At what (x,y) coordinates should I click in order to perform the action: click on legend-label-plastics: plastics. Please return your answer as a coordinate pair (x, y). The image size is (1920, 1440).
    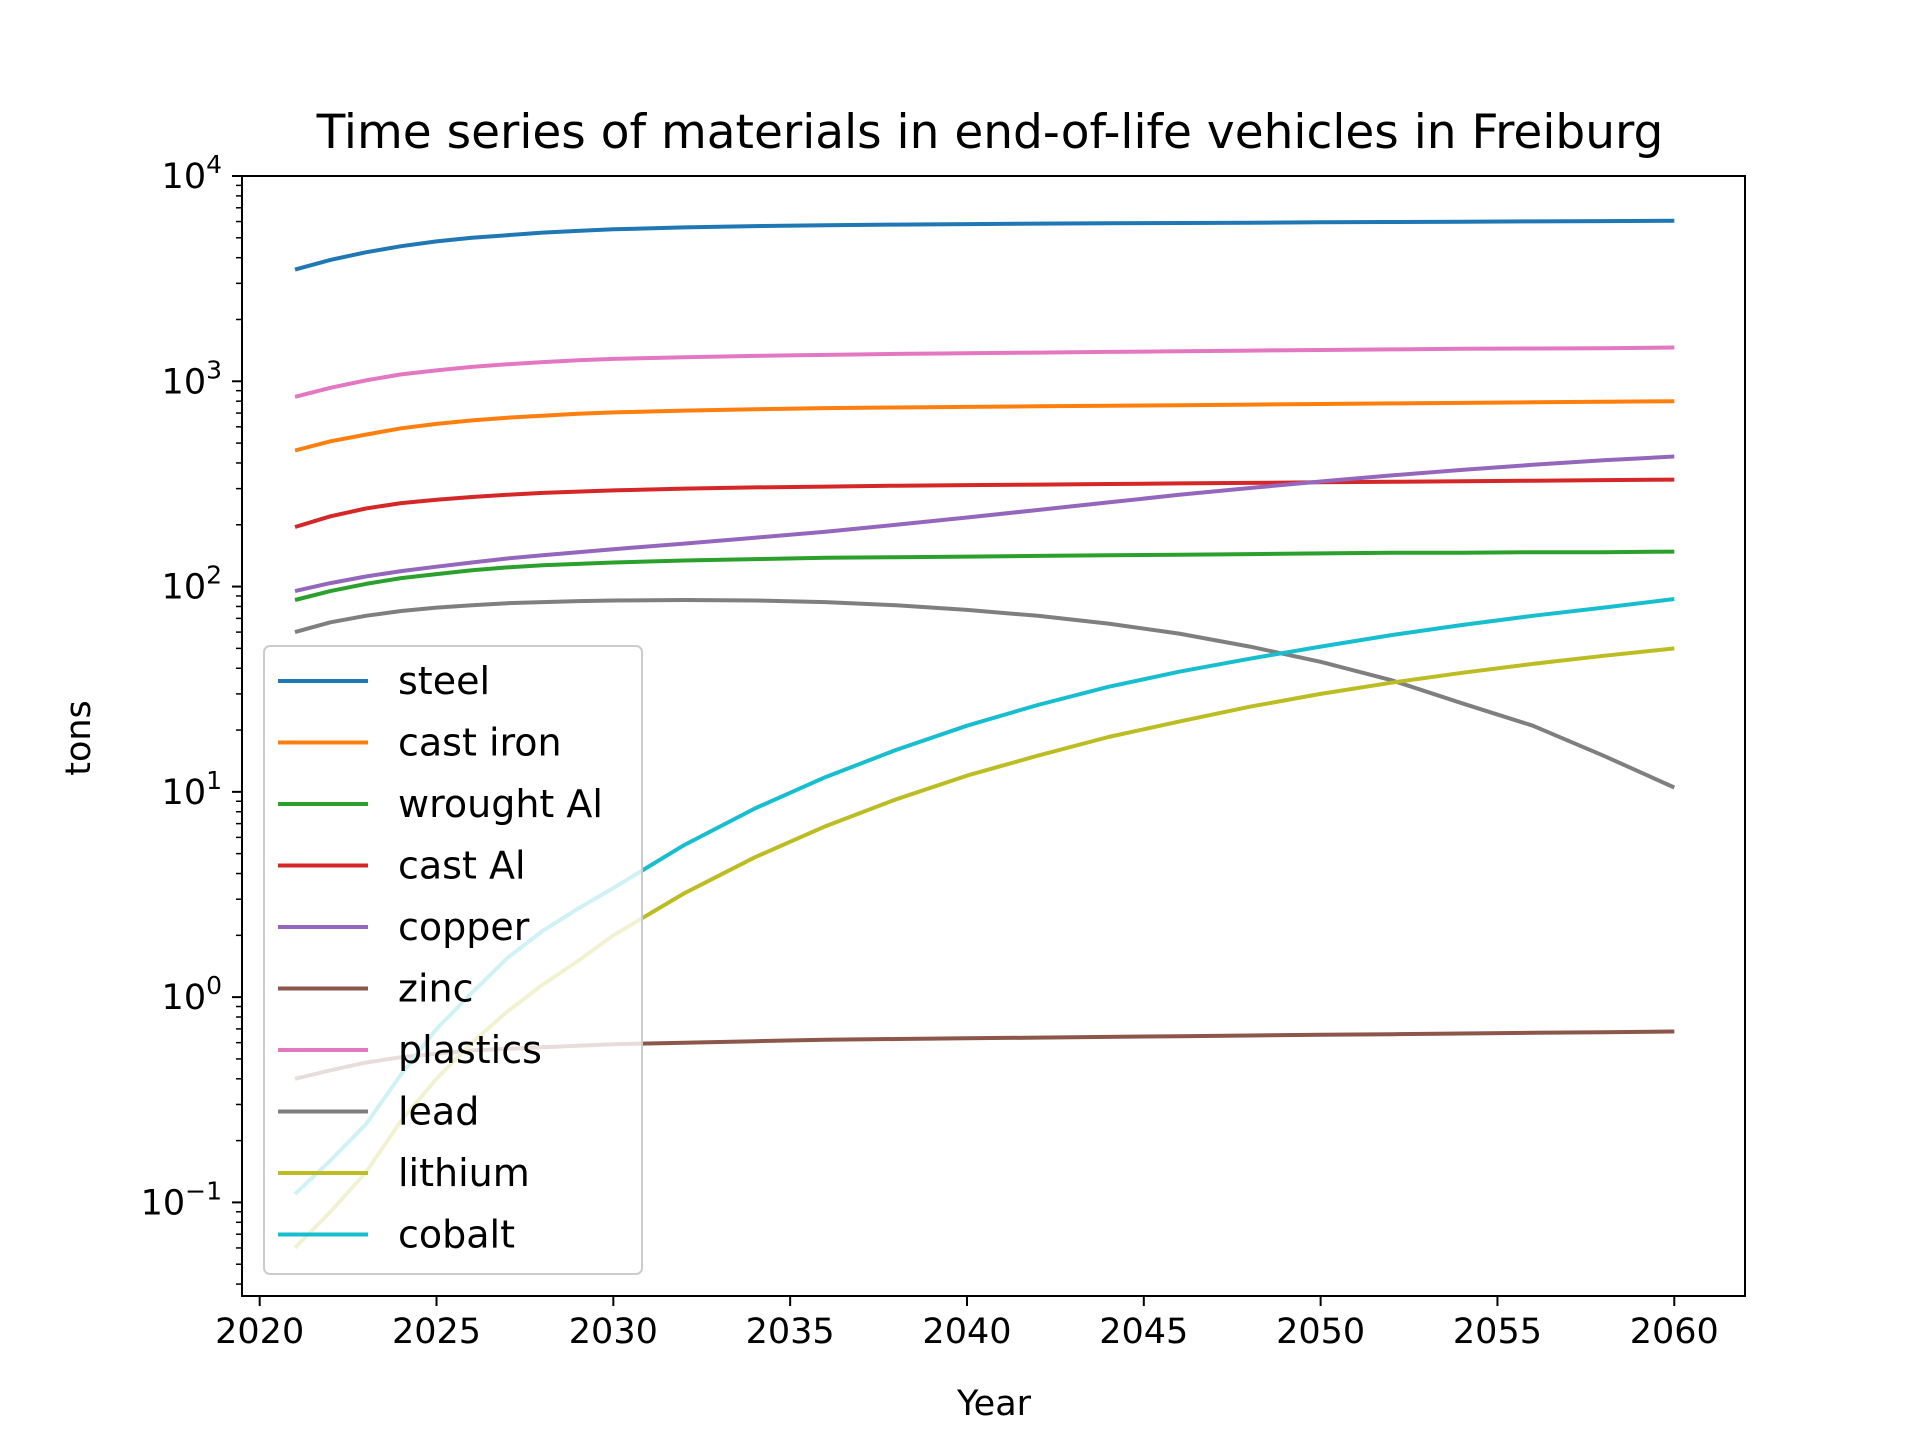
    Looking at the image, I should click on (470, 1050).